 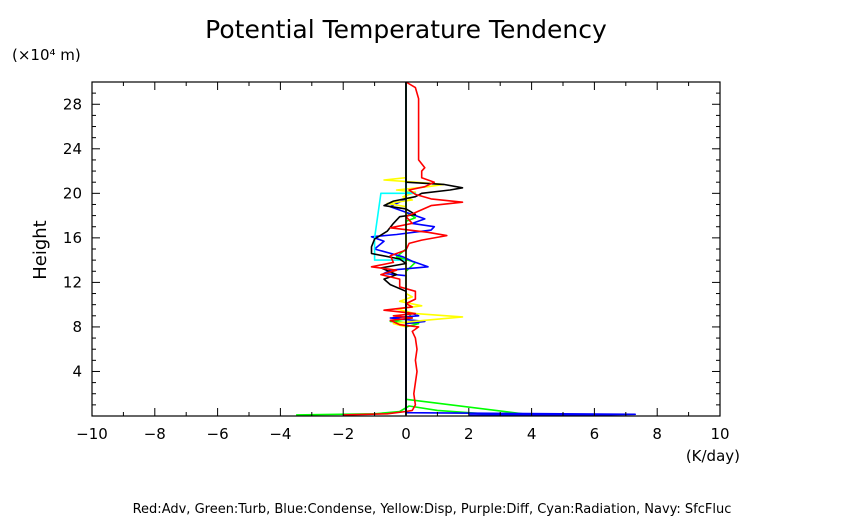 I want to click on y-tick-label: 16, so click(x=72, y=238).